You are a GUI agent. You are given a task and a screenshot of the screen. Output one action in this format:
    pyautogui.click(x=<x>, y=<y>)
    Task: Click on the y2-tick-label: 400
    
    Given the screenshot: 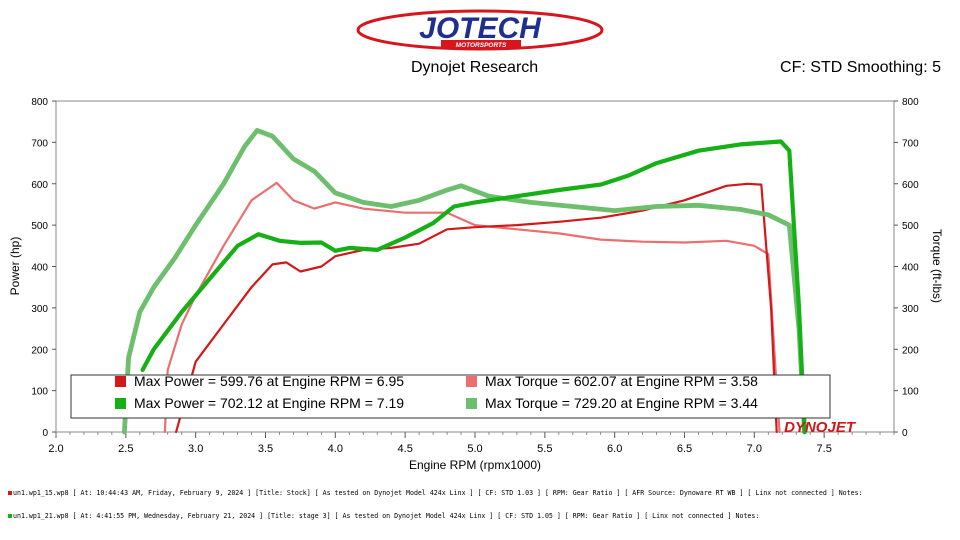 What is the action you would take?
    pyautogui.click(x=910, y=268)
    